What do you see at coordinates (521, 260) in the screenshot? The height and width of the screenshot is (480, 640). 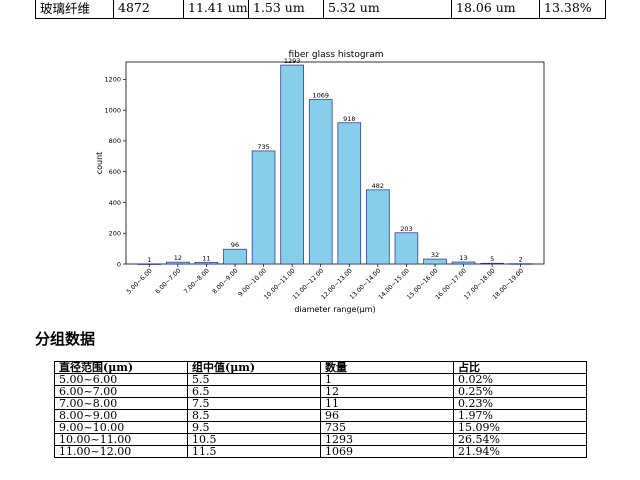 I see `bar-value-label: 2` at bounding box center [521, 260].